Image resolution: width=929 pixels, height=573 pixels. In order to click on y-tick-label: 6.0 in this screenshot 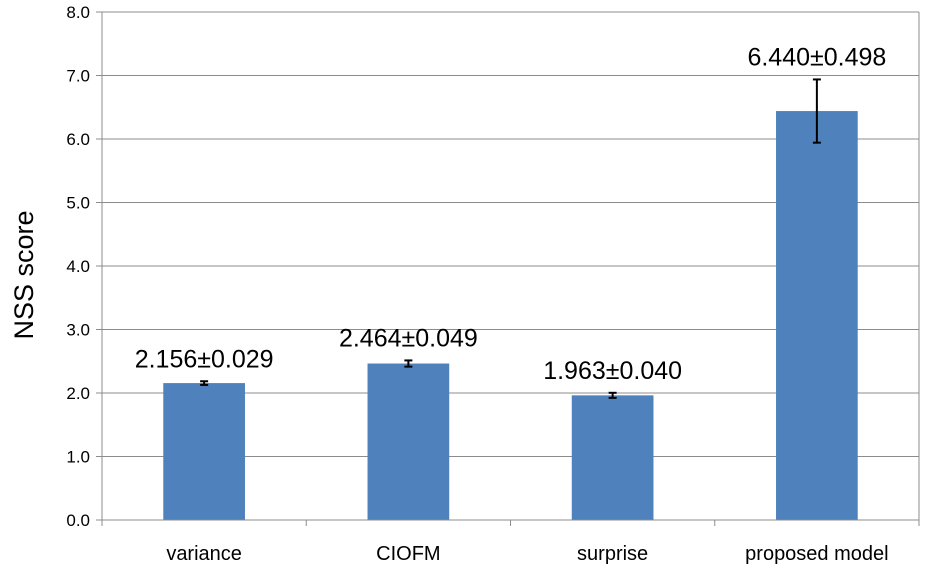, I will do `click(78, 139)`.